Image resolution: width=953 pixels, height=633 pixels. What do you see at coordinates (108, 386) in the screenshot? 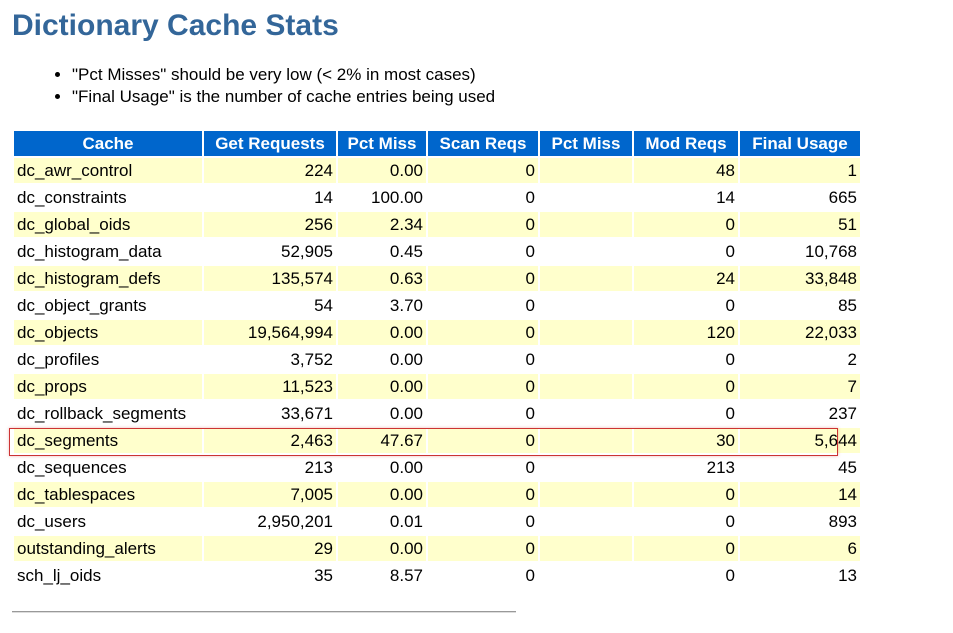
I see `cell-cache: dc_props` at bounding box center [108, 386].